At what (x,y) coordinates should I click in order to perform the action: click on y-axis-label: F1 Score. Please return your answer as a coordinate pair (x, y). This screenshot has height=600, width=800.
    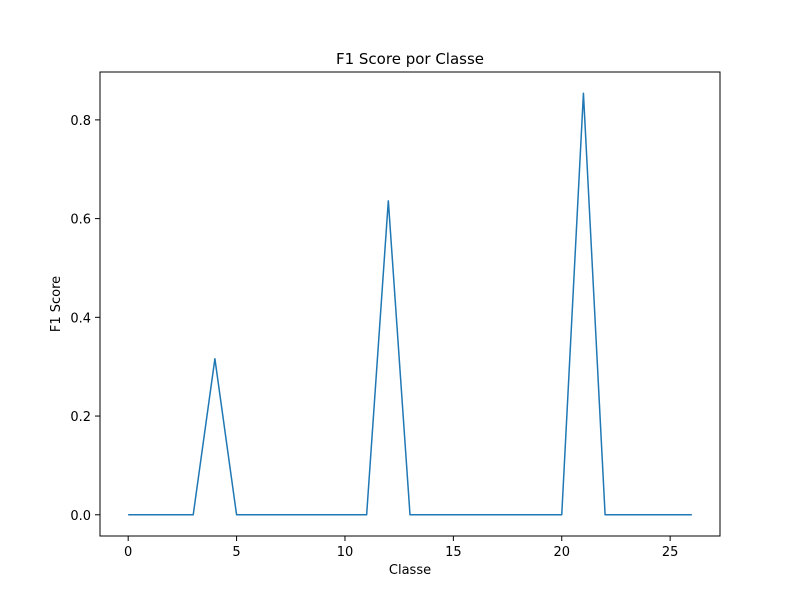
    Looking at the image, I should click on (56, 304).